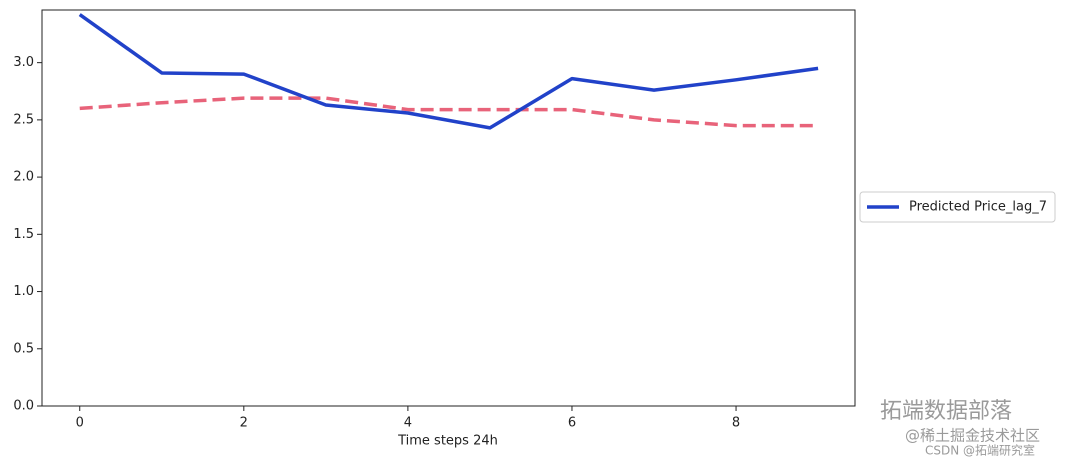 Image resolution: width=1080 pixels, height=460 pixels. I want to click on y-tick-label: 2.5, so click(23, 119).